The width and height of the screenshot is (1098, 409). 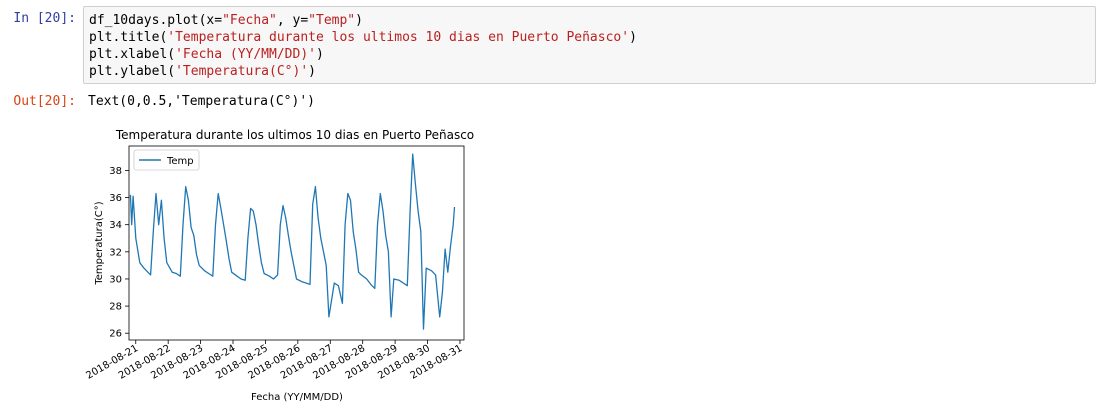 I want to click on x-axis-label: Fecha (YY/MM/DD), so click(x=297, y=397).